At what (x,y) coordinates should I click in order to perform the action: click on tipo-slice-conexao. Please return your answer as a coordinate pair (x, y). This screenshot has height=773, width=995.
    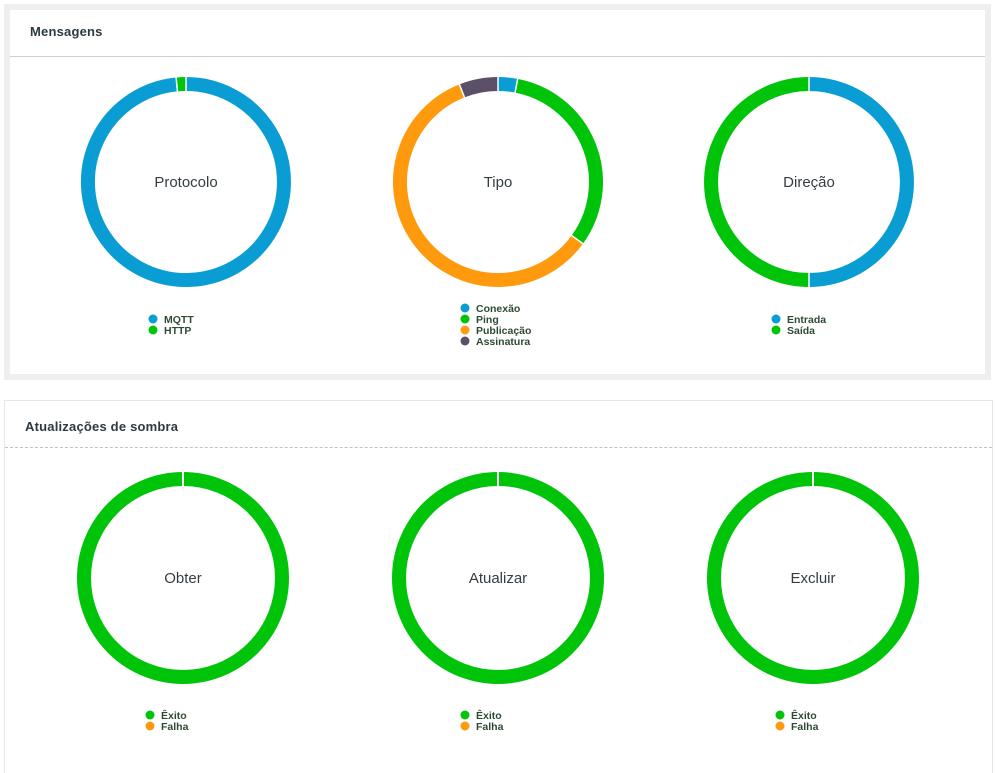
    Looking at the image, I should click on (507, 85).